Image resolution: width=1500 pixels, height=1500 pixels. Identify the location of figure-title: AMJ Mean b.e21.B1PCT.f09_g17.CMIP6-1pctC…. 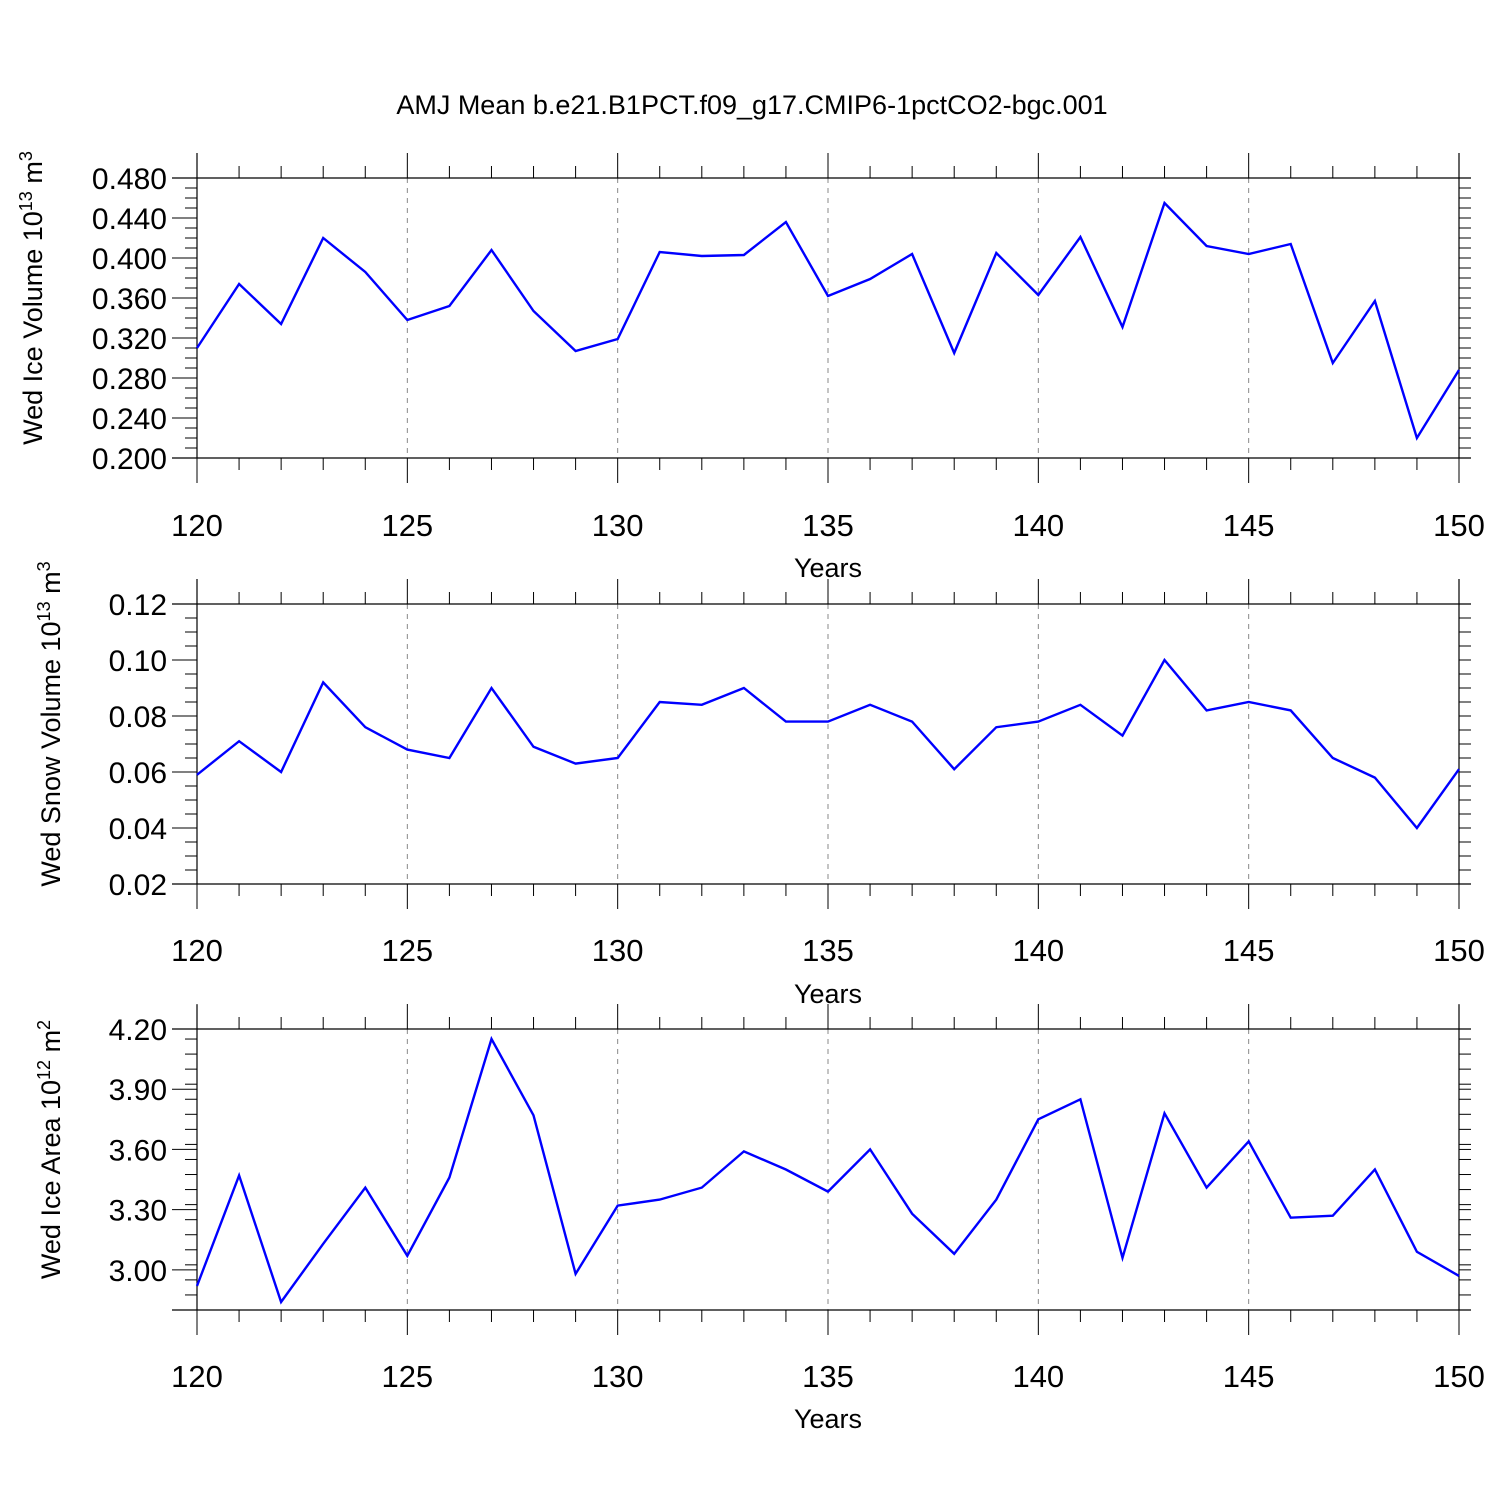
(751, 105).